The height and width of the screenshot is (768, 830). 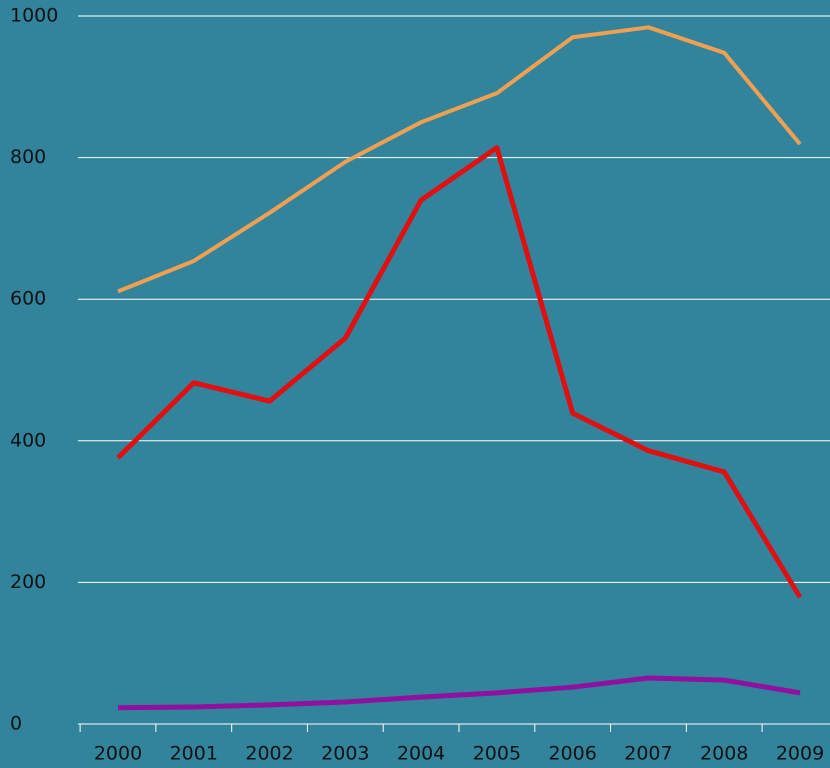 I want to click on y-tick-label: 800, so click(x=28, y=157).